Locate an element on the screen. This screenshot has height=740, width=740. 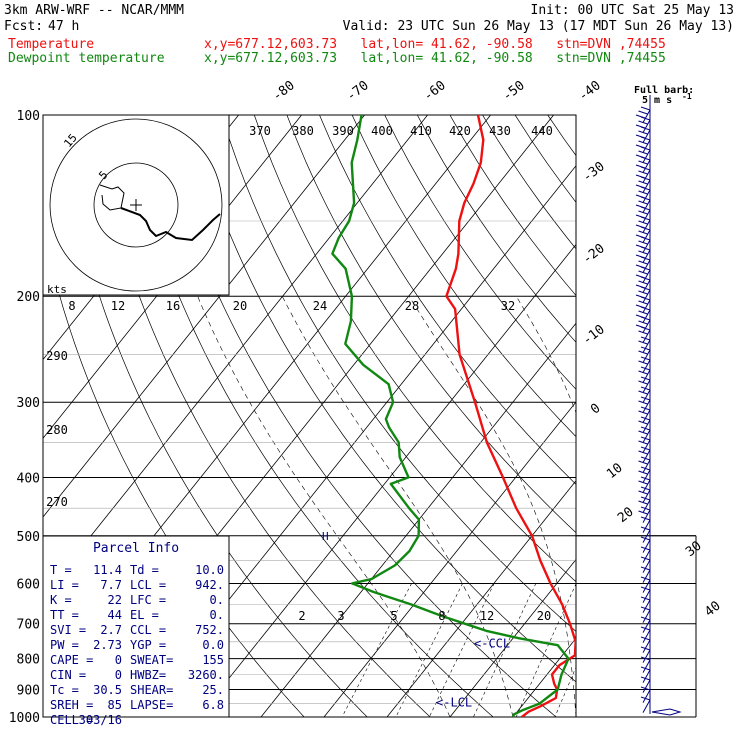
barb-legend-title: Full barb: is located at coordinates (664, 90).